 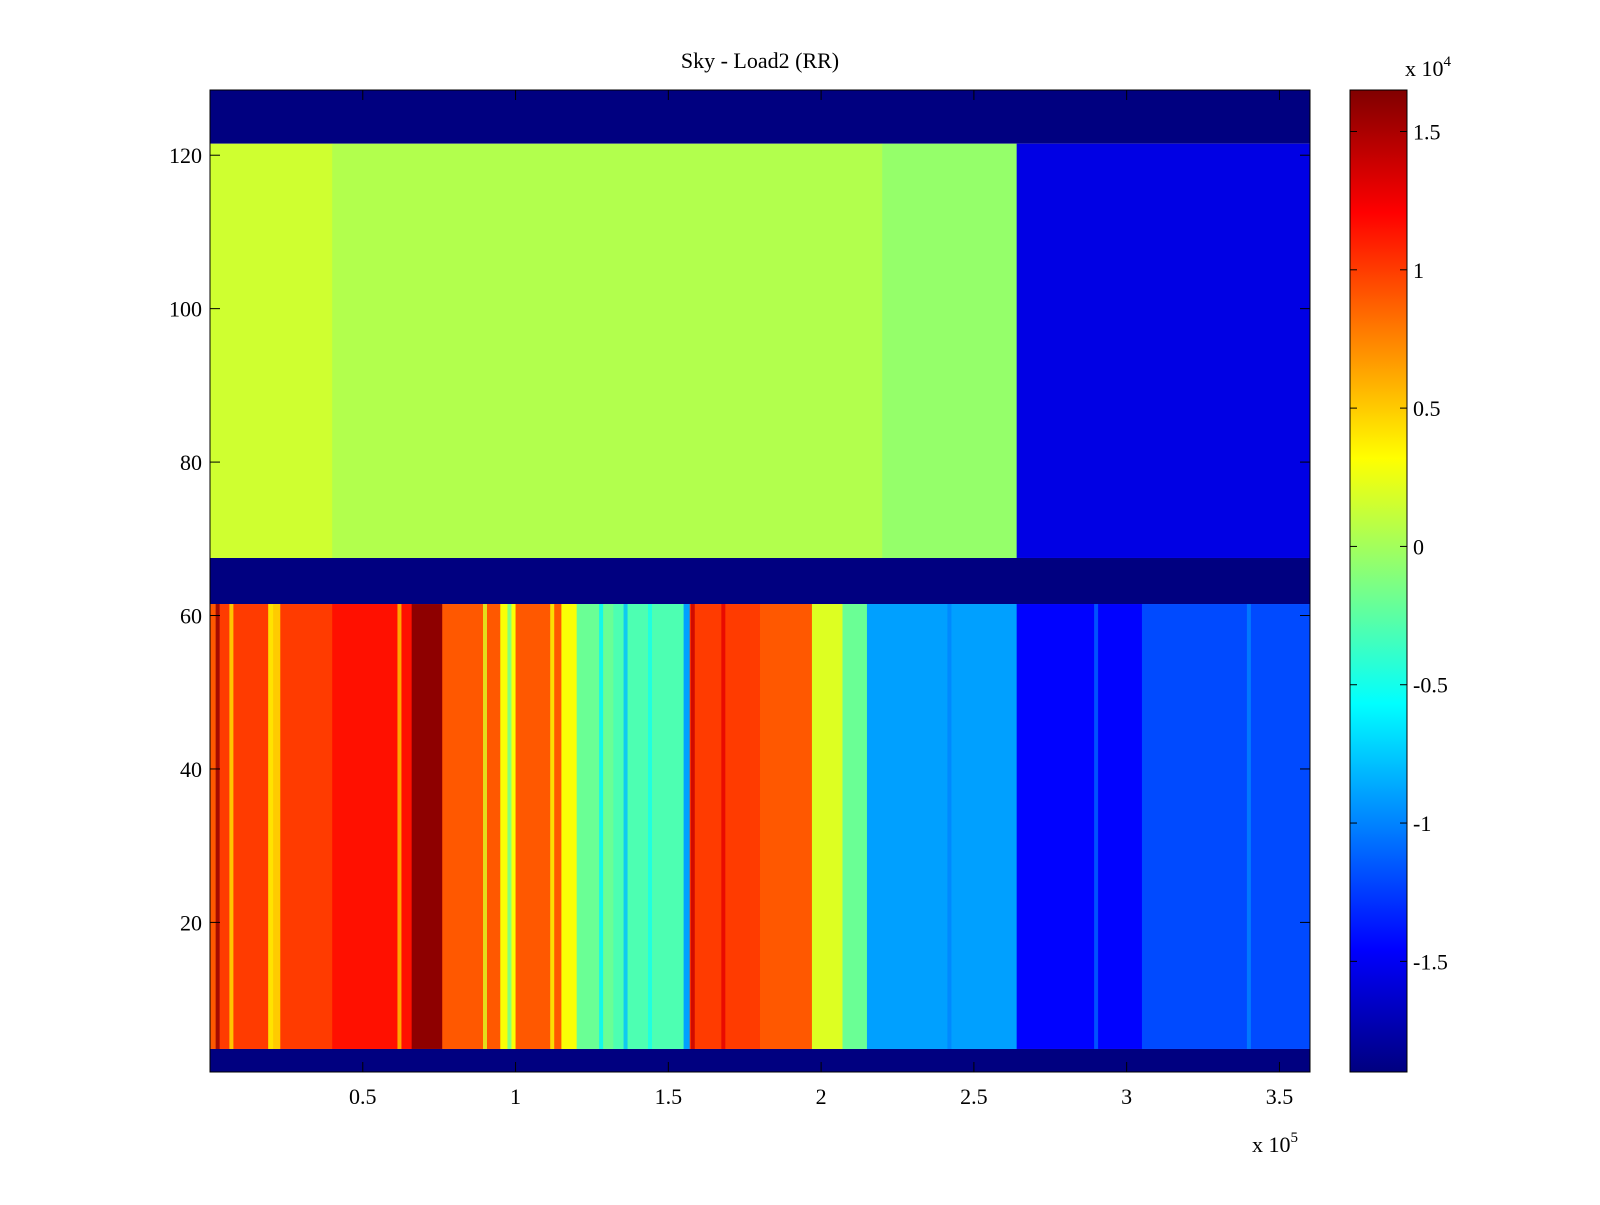 I want to click on x-tick-label: 3.5, so click(x=1280, y=1096).